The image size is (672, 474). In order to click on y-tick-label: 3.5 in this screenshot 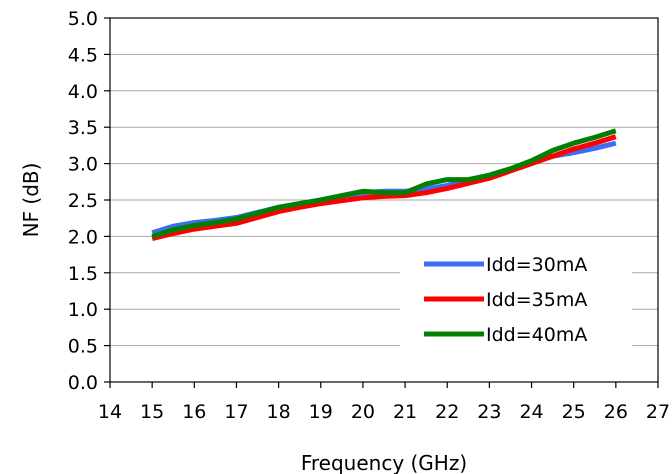, I will do `click(83, 128)`.